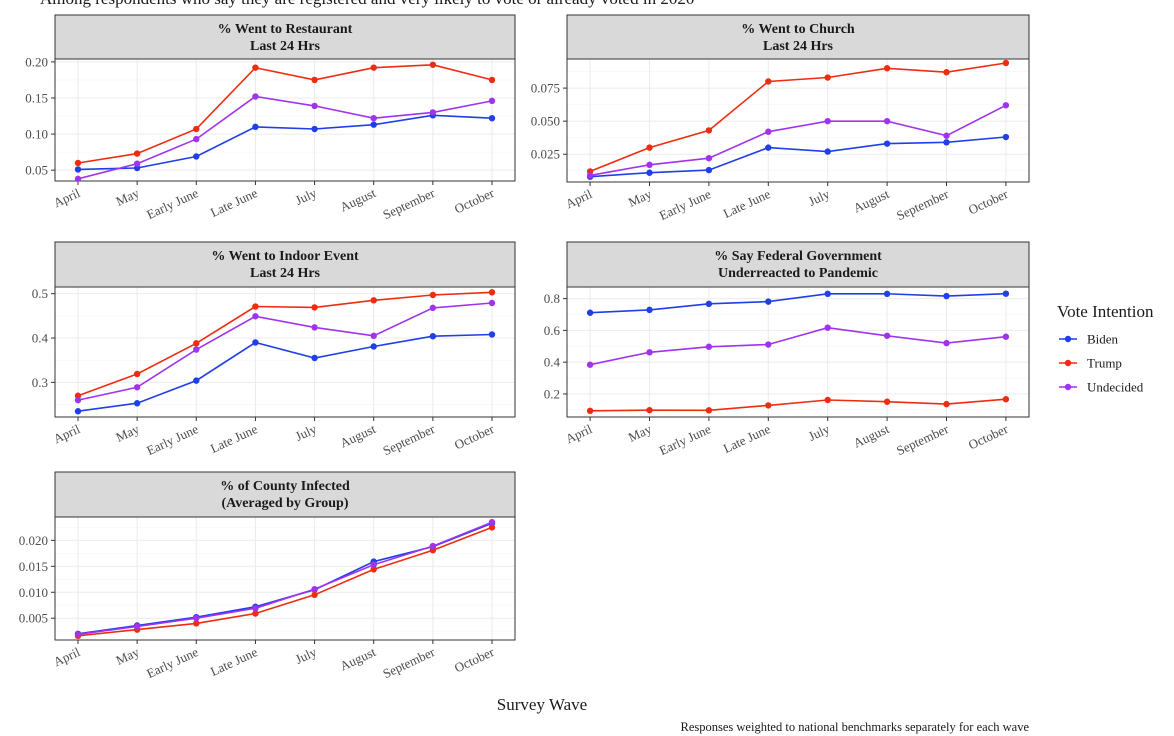  Describe the element at coordinates (1115, 387) in the screenshot. I see `legend-label: Undecided` at that location.